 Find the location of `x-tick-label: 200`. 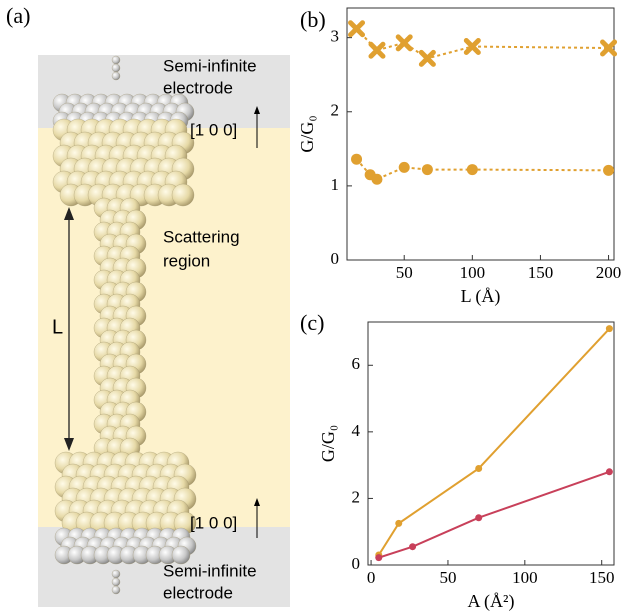

x-tick-label: 200 is located at coordinates (609, 272).